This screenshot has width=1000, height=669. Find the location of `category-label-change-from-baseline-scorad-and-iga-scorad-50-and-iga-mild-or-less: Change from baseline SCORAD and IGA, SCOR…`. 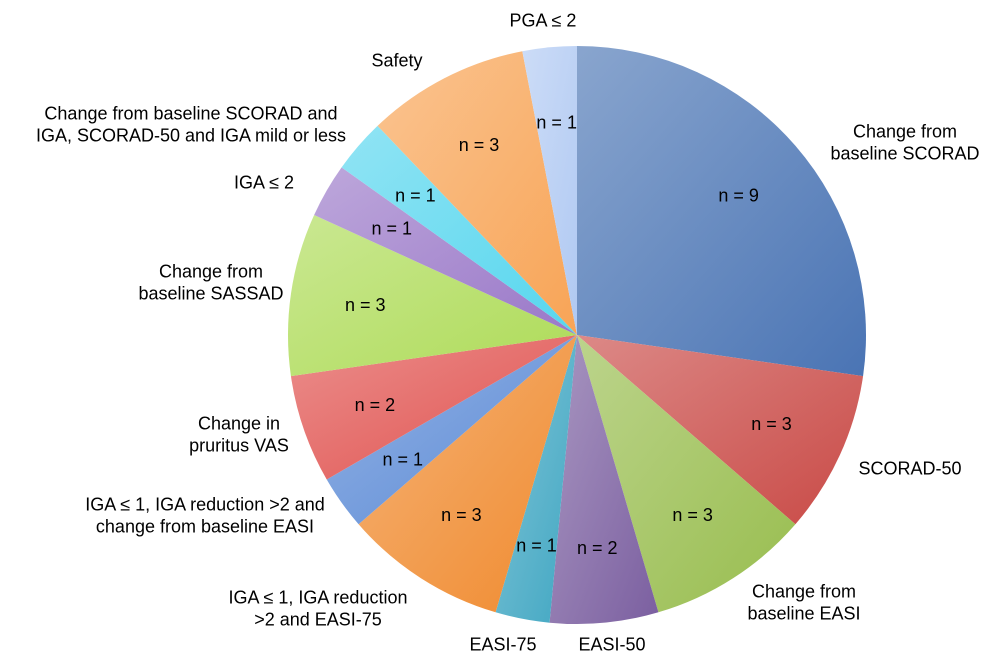

category-label-change-from-baseline-scorad-and-iga-scorad-50-and-iga-mild-or-less: Change from baseline SCORAD and IGA, SCOR… is located at coordinates (191, 124).